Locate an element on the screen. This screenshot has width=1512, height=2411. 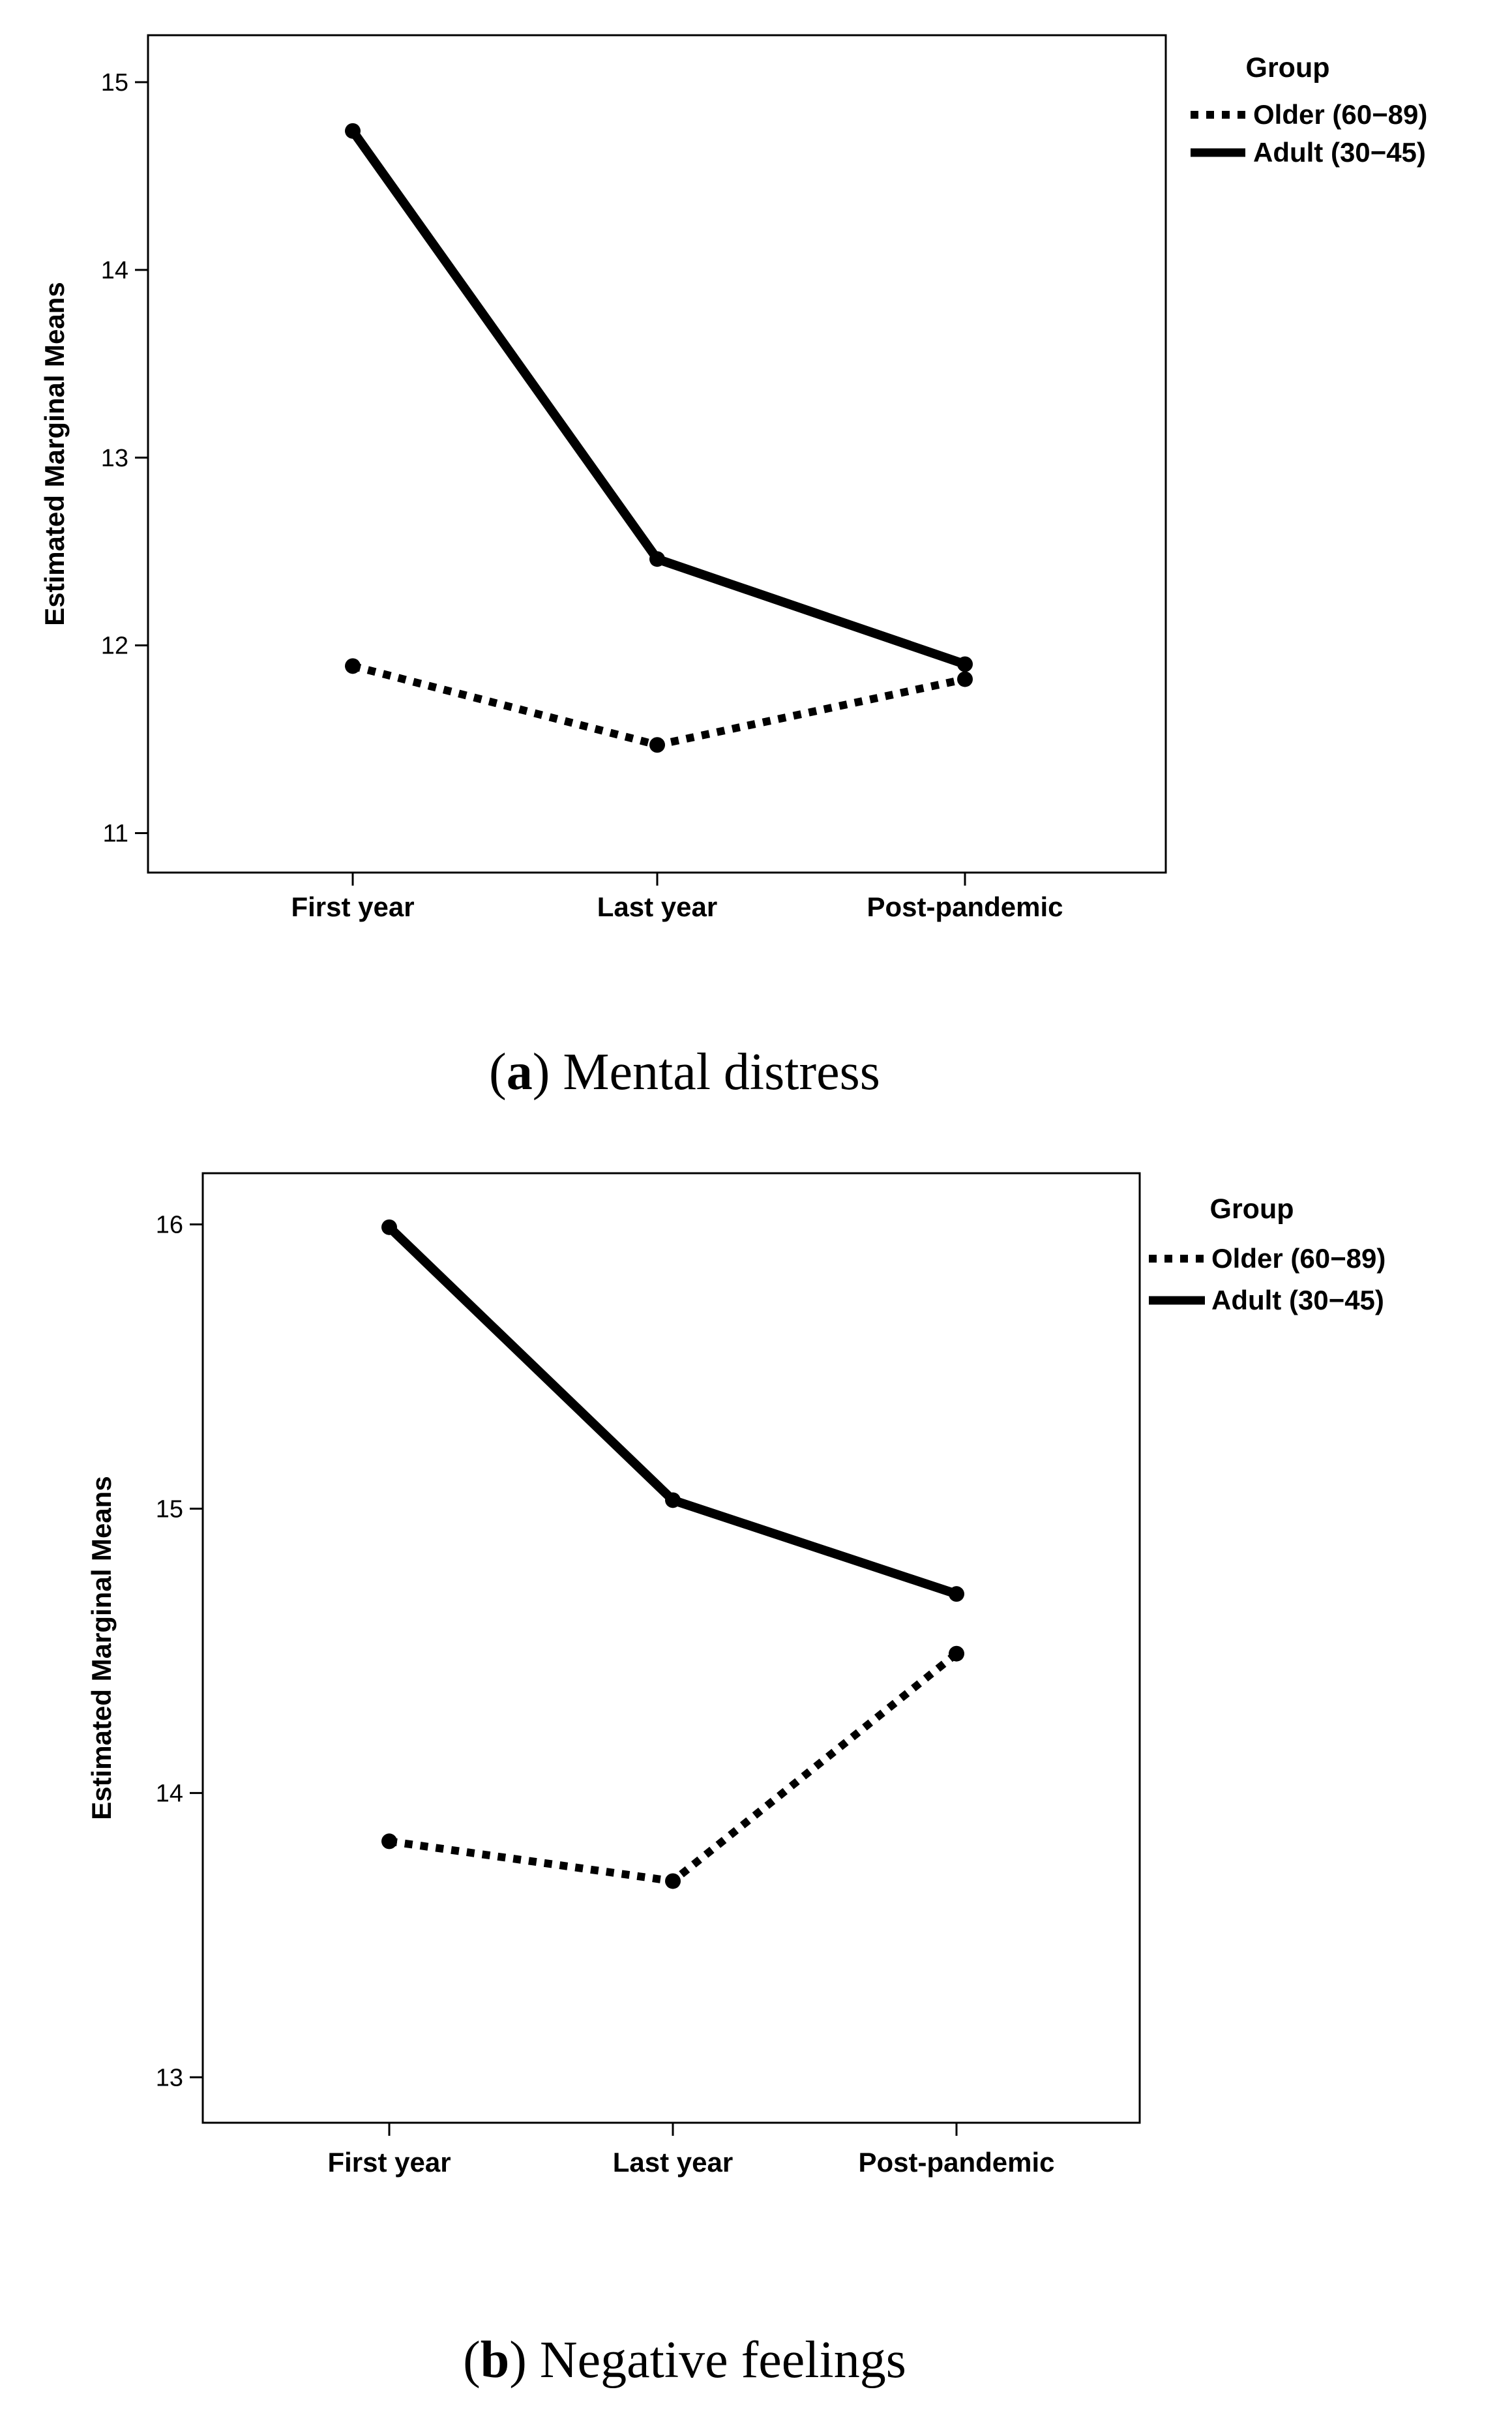
y-tick-label: 11 is located at coordinates (116, 834).